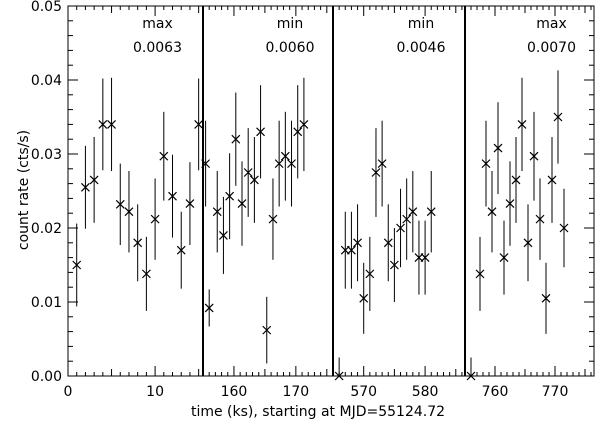 Image resolution: width=600 pixels, height=430 pixels. Describe the element at coordinates (421, 48) in the screenshot. I see `panel-value-label: 0.0046` at that location.